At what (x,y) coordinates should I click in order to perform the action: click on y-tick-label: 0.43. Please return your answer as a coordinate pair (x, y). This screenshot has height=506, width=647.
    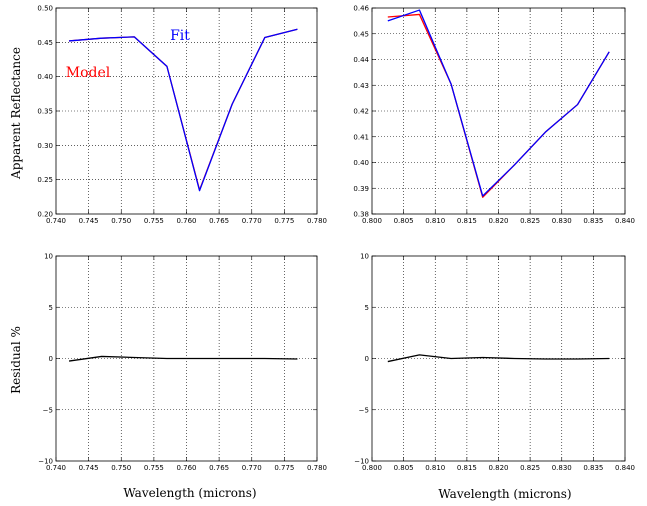
    Looking at the image, I should click on (361, 86).